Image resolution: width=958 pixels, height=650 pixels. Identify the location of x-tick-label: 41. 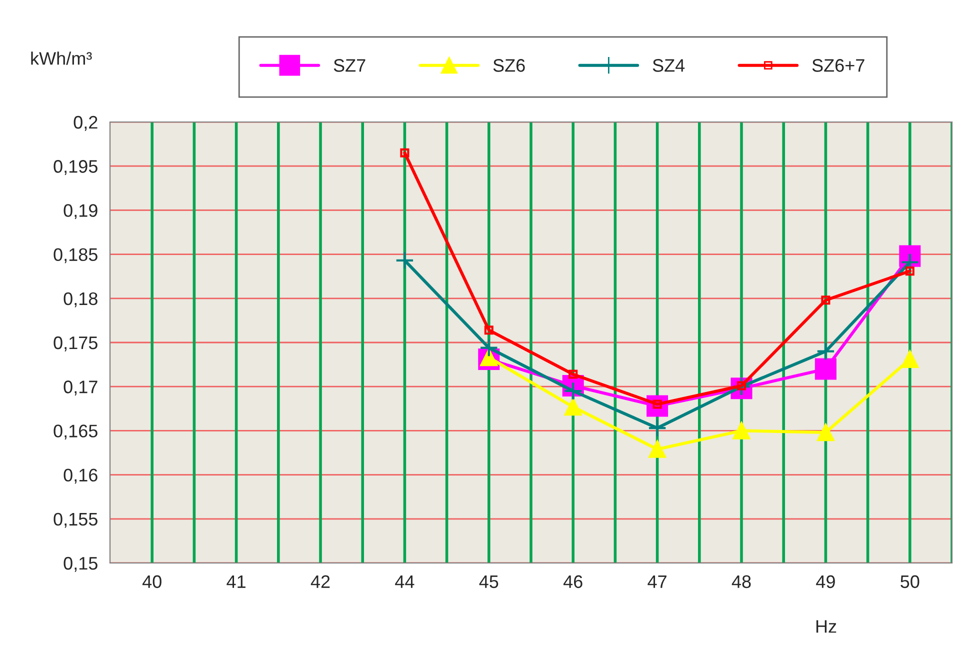
(236, 581).